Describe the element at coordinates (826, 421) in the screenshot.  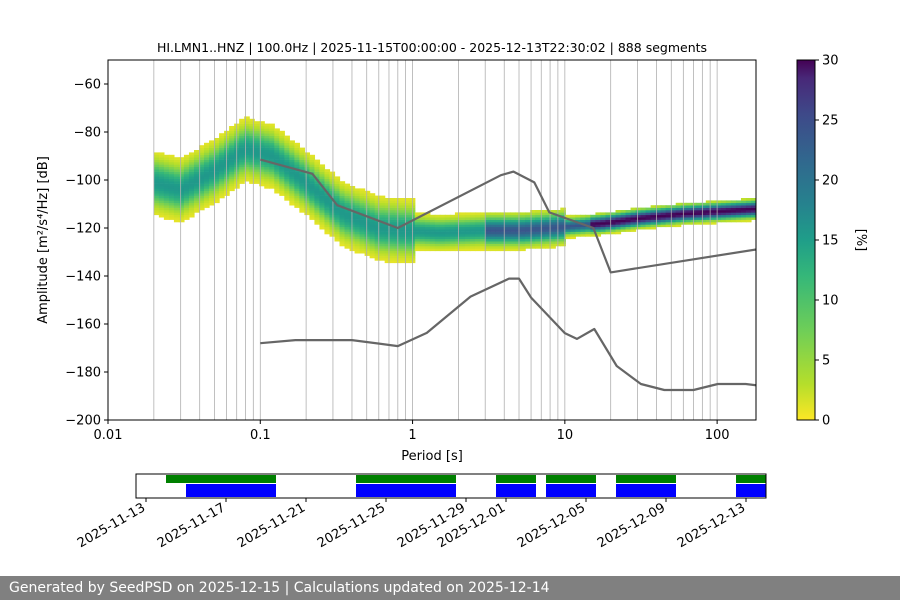
I see `colorbar-tick-label: 0` at that location.